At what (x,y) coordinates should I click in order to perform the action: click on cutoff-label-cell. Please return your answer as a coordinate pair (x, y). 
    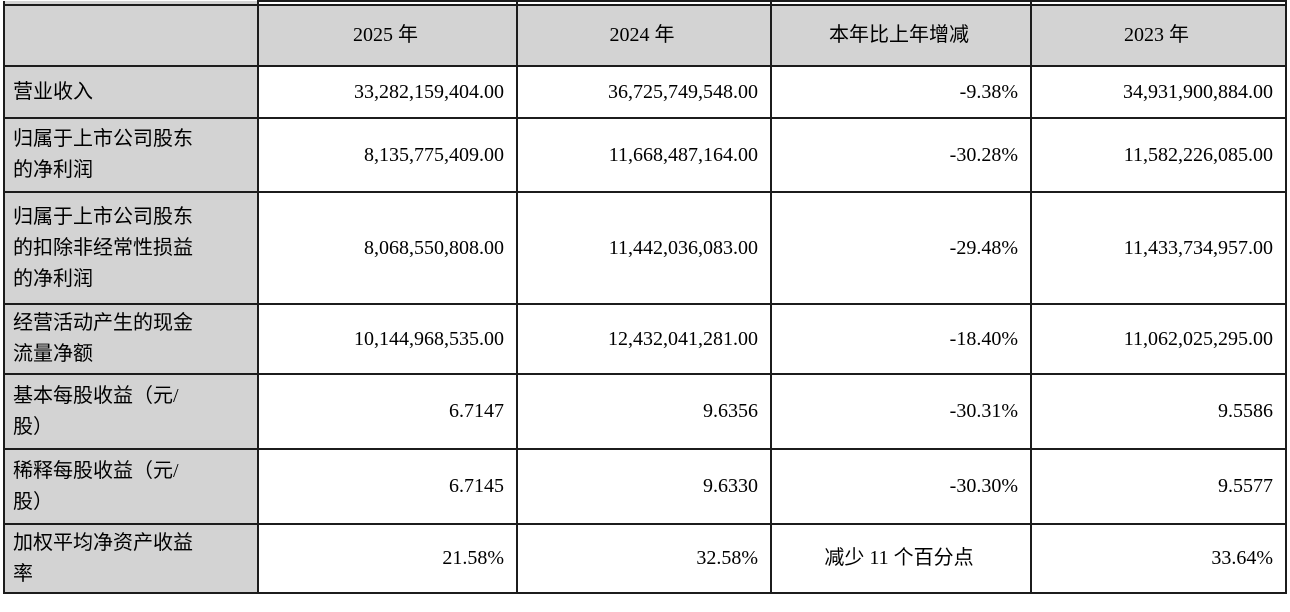
    Looking at the image, I should click on (131, 3).